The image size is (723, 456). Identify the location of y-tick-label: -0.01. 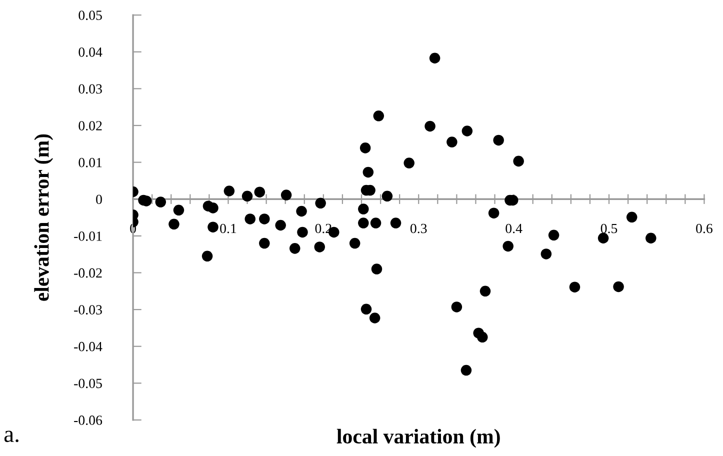
(88, 236).